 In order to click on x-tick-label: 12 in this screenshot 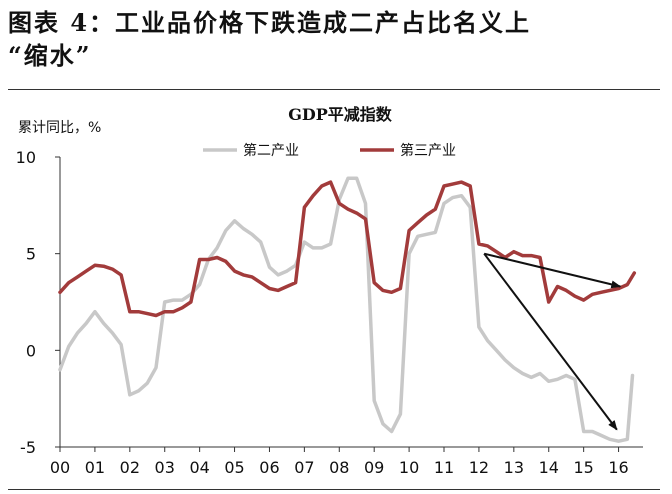, I will do `click(479, 467)`.